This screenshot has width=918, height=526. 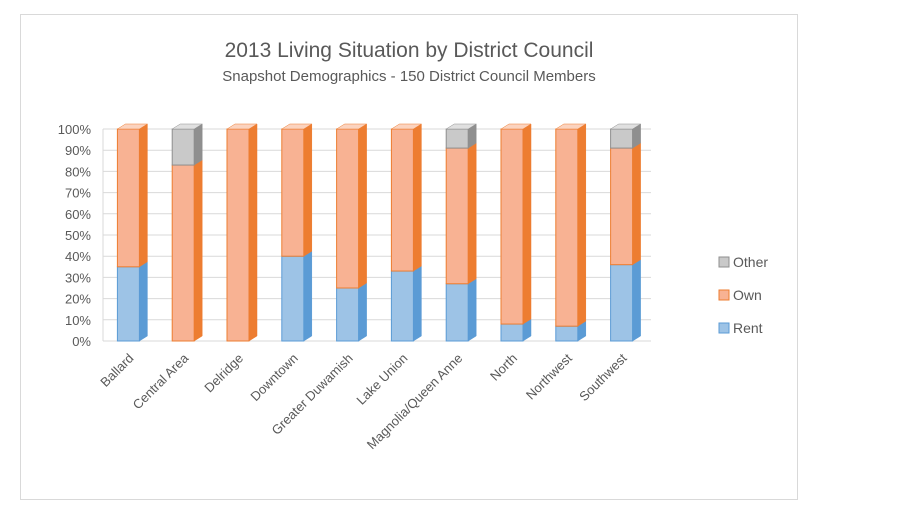 What do you see at coordinates (274, 378) in the screenshot?
I see `x-category-label: Downtown` at bounding box center [274, 378].